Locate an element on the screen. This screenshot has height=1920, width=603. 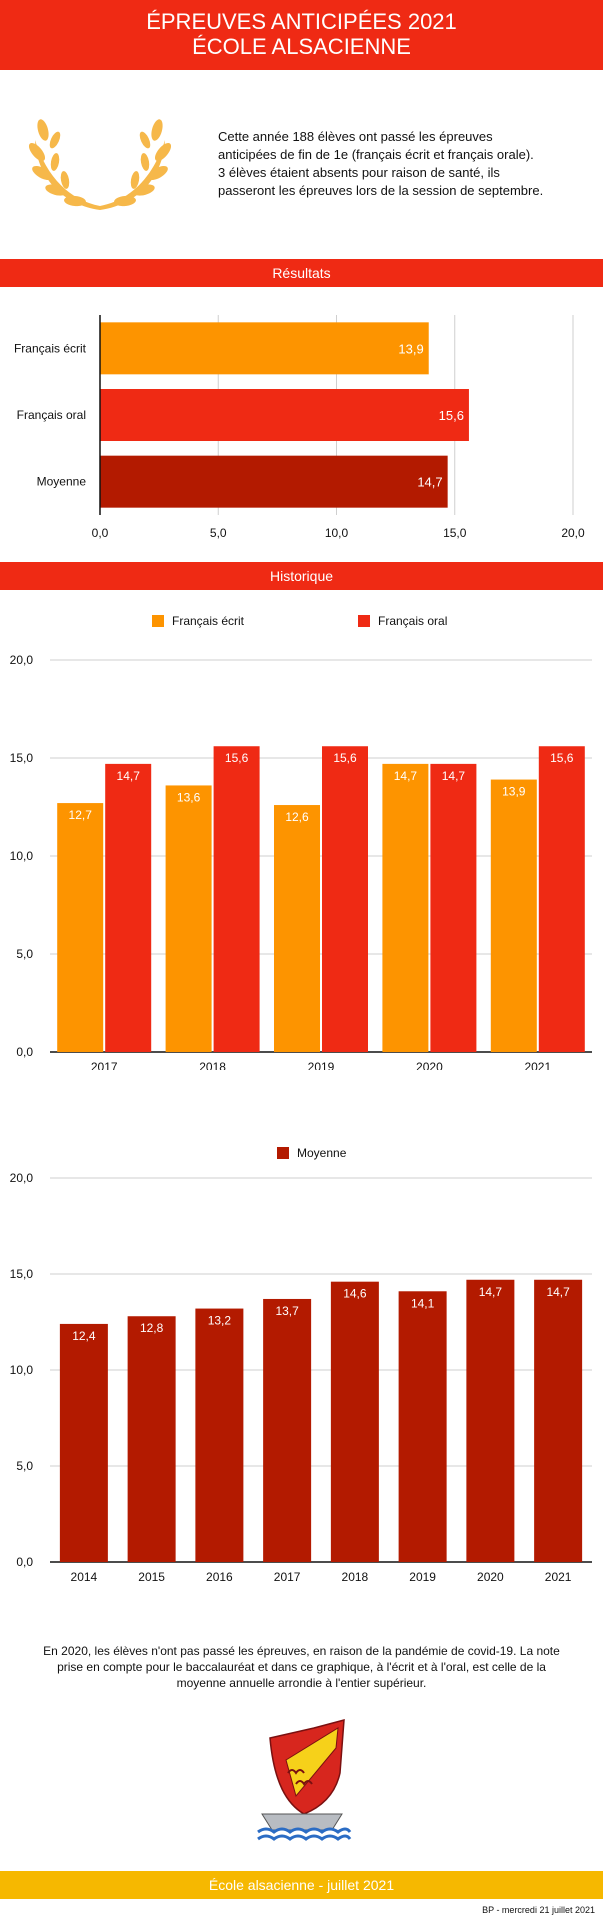
data-label: 13,7 is located at coordinates (287, 1311).